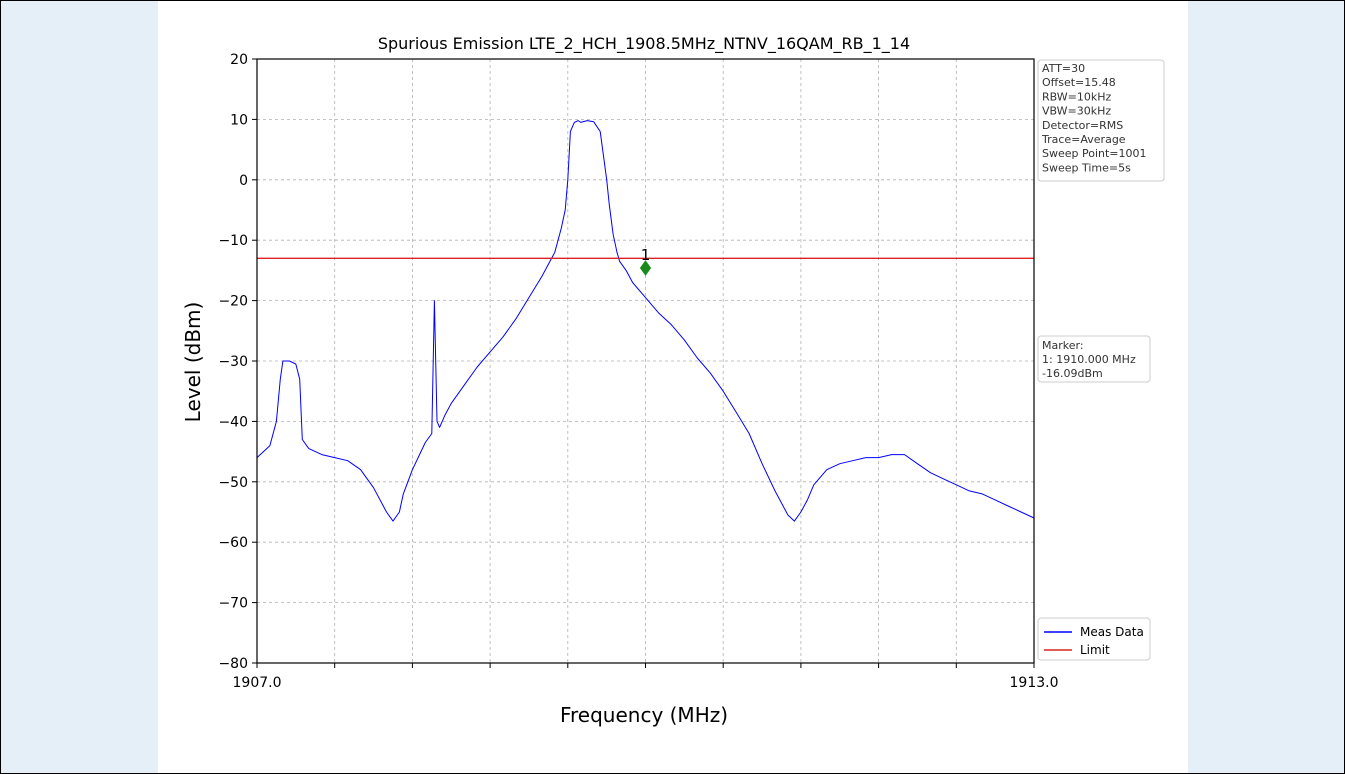 Image resolution: width=1345 pixels, height=774 pixels. I want to click on y-axis-label: Level (dBm), so click(193, 362).